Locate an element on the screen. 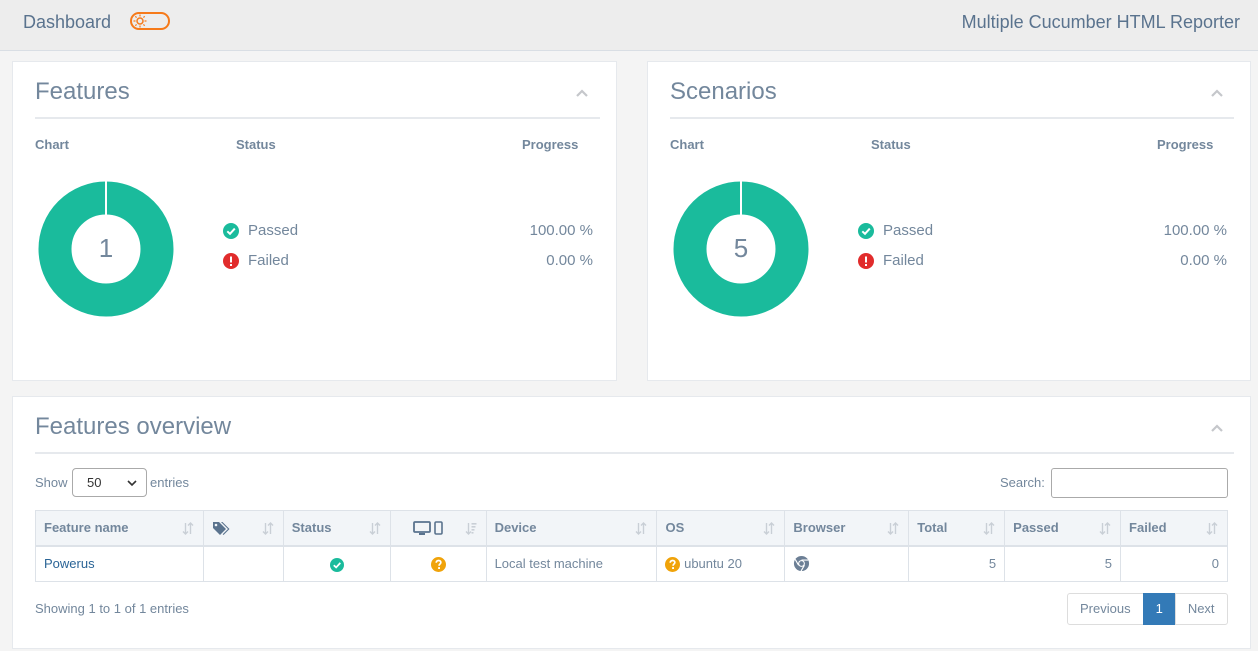  os-name: ubuntu 20 is located at coordinates (713, 563).